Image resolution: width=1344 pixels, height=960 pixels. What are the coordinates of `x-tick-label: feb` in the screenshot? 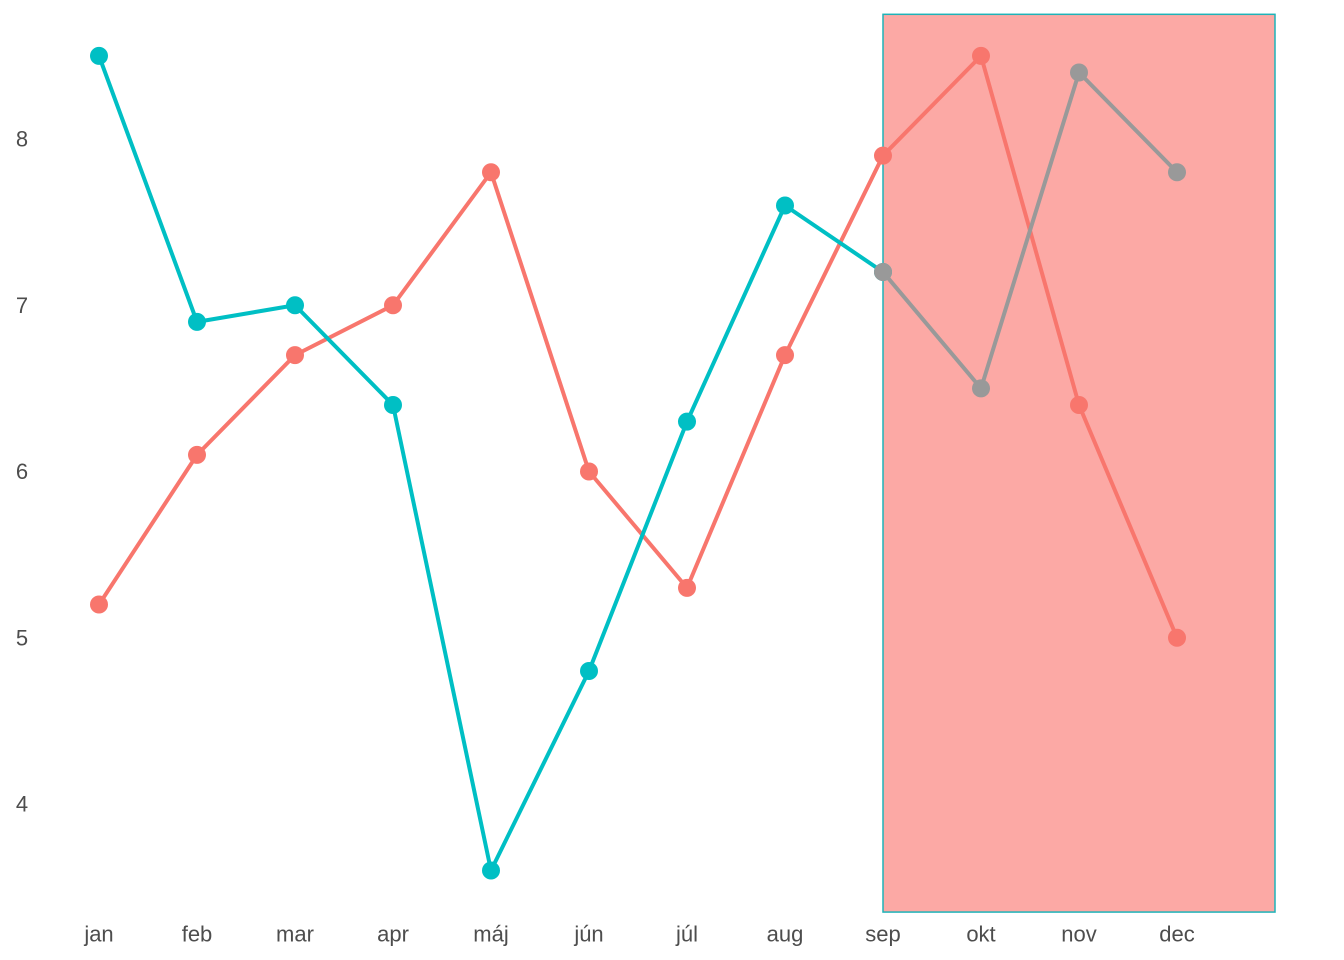 It's located at (197, 934).